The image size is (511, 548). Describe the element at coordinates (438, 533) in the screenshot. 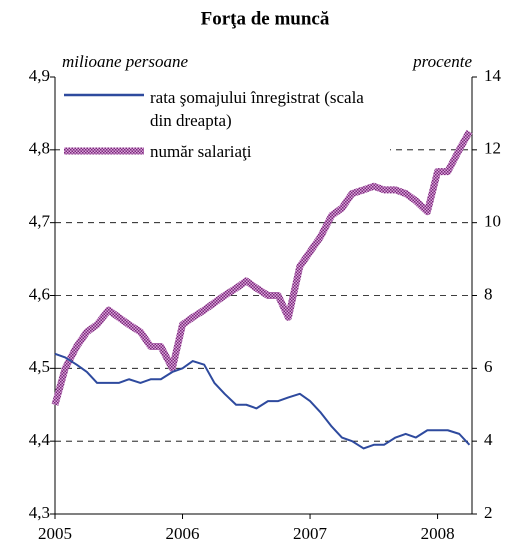

I see `x-tick-label: 2008` at that location.